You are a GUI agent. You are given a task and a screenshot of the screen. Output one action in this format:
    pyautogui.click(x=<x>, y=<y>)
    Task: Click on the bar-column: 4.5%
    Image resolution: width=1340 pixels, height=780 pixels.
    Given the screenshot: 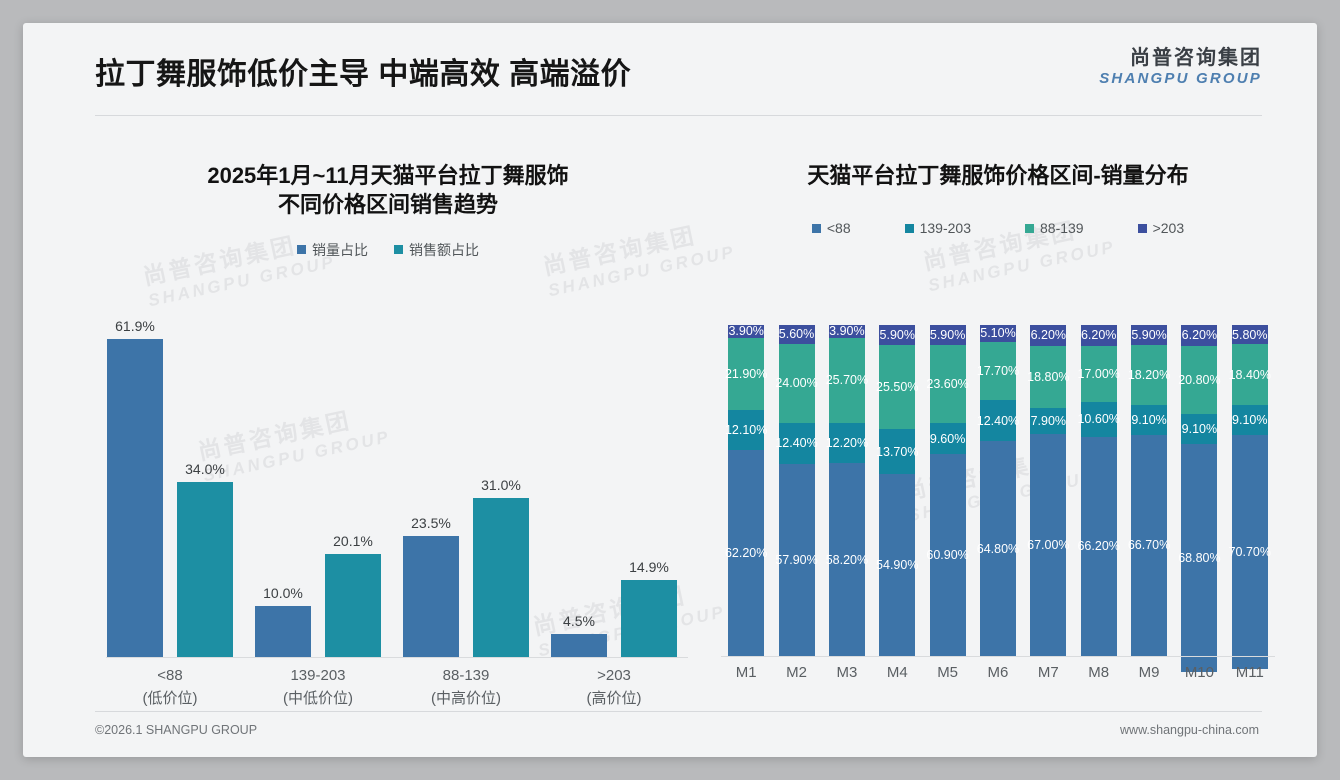 What is the action you would take?
    pyautogui.click(x=579, y=490)
    